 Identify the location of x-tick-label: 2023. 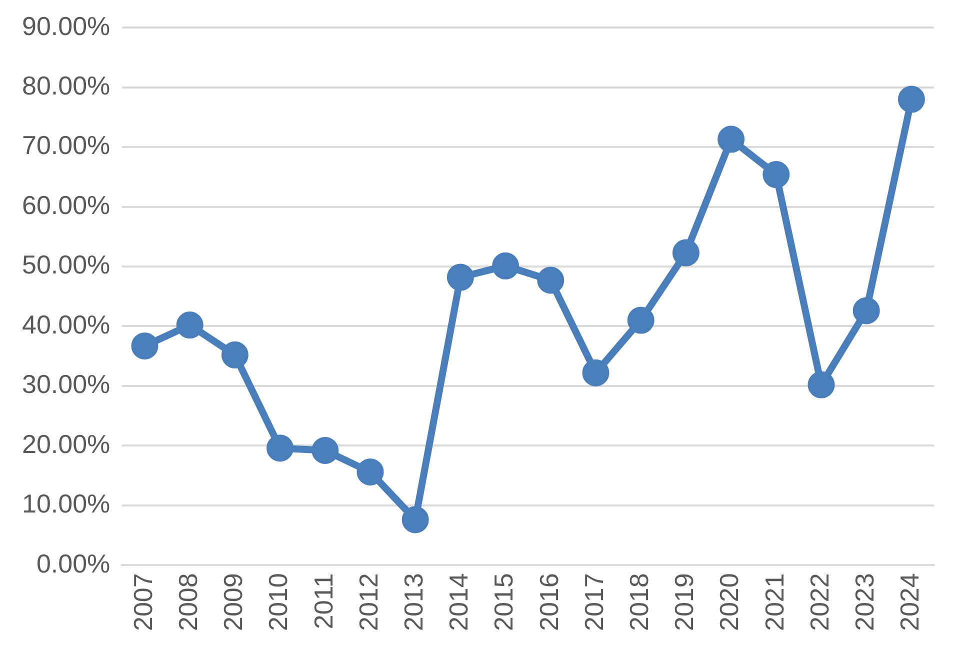
(865, 602).